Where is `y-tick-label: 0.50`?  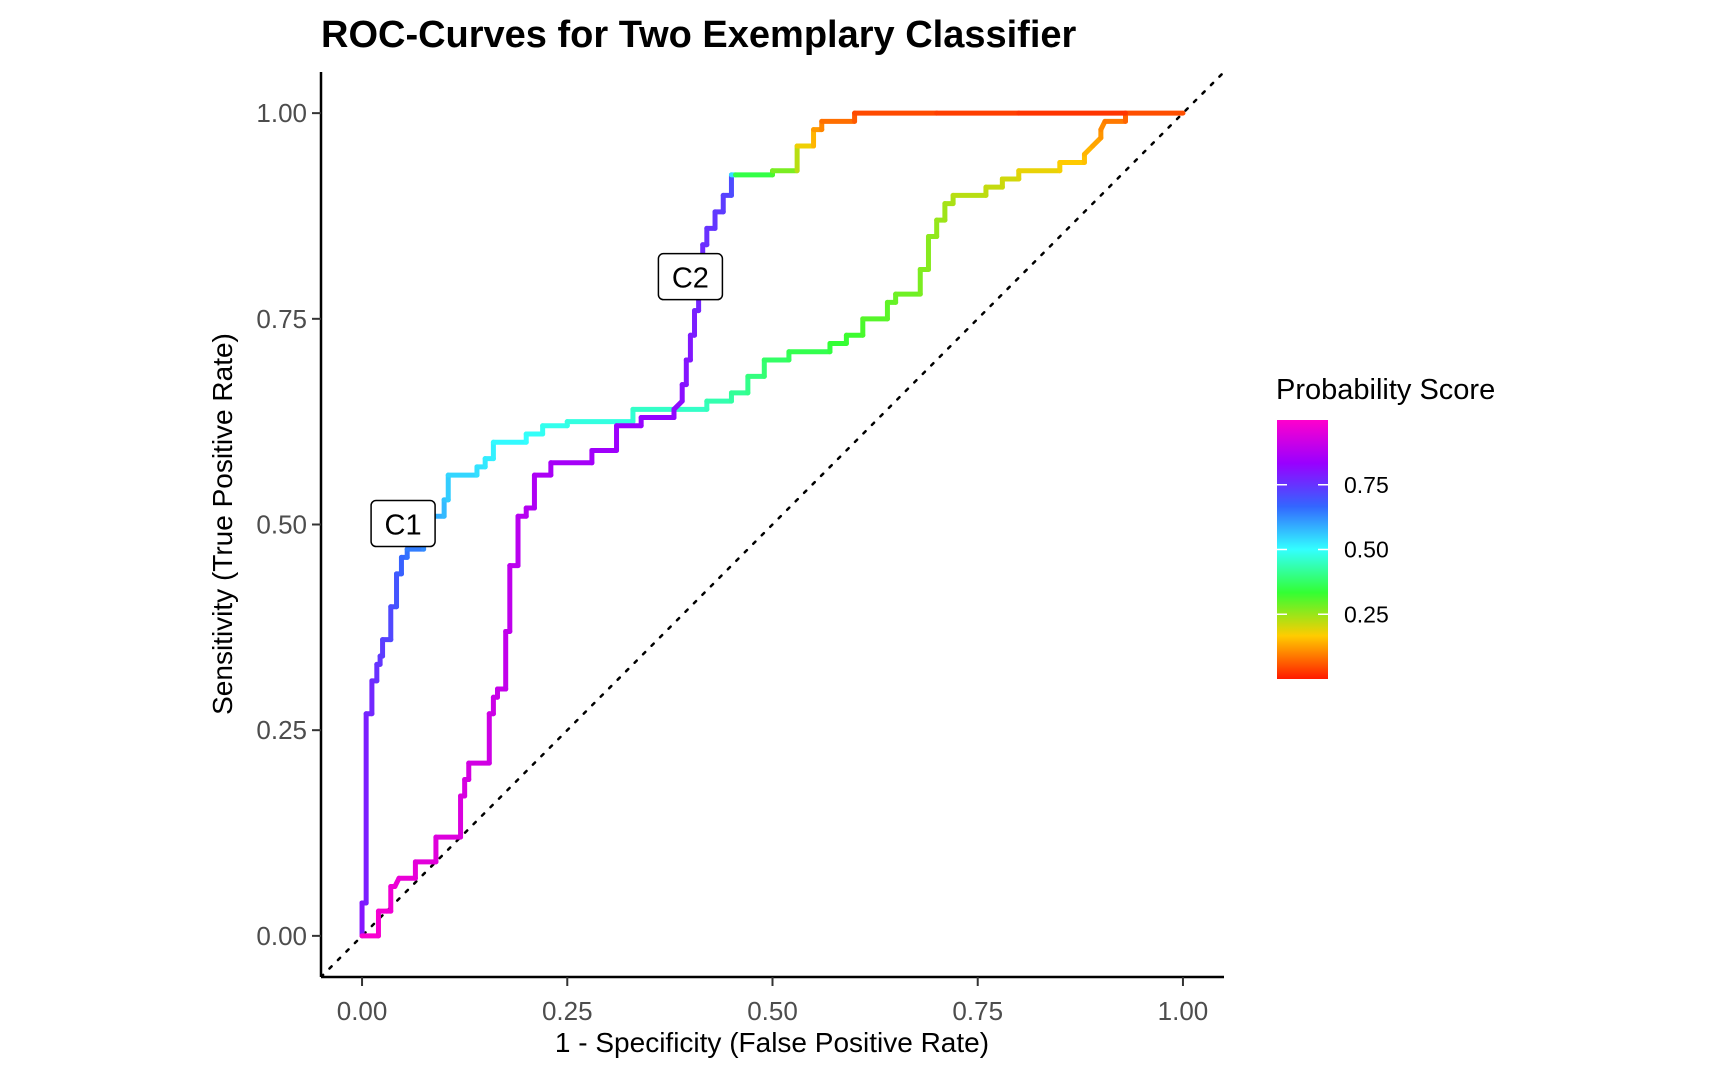
y-tick-label: 0.50 is located at coordinates (281, 525).